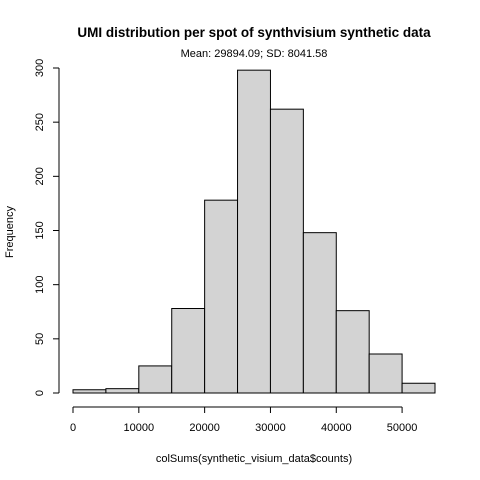  Describe the element at coordinates (204, 428) in the screenshot. I see `x-tick-label: 20000` at that location.